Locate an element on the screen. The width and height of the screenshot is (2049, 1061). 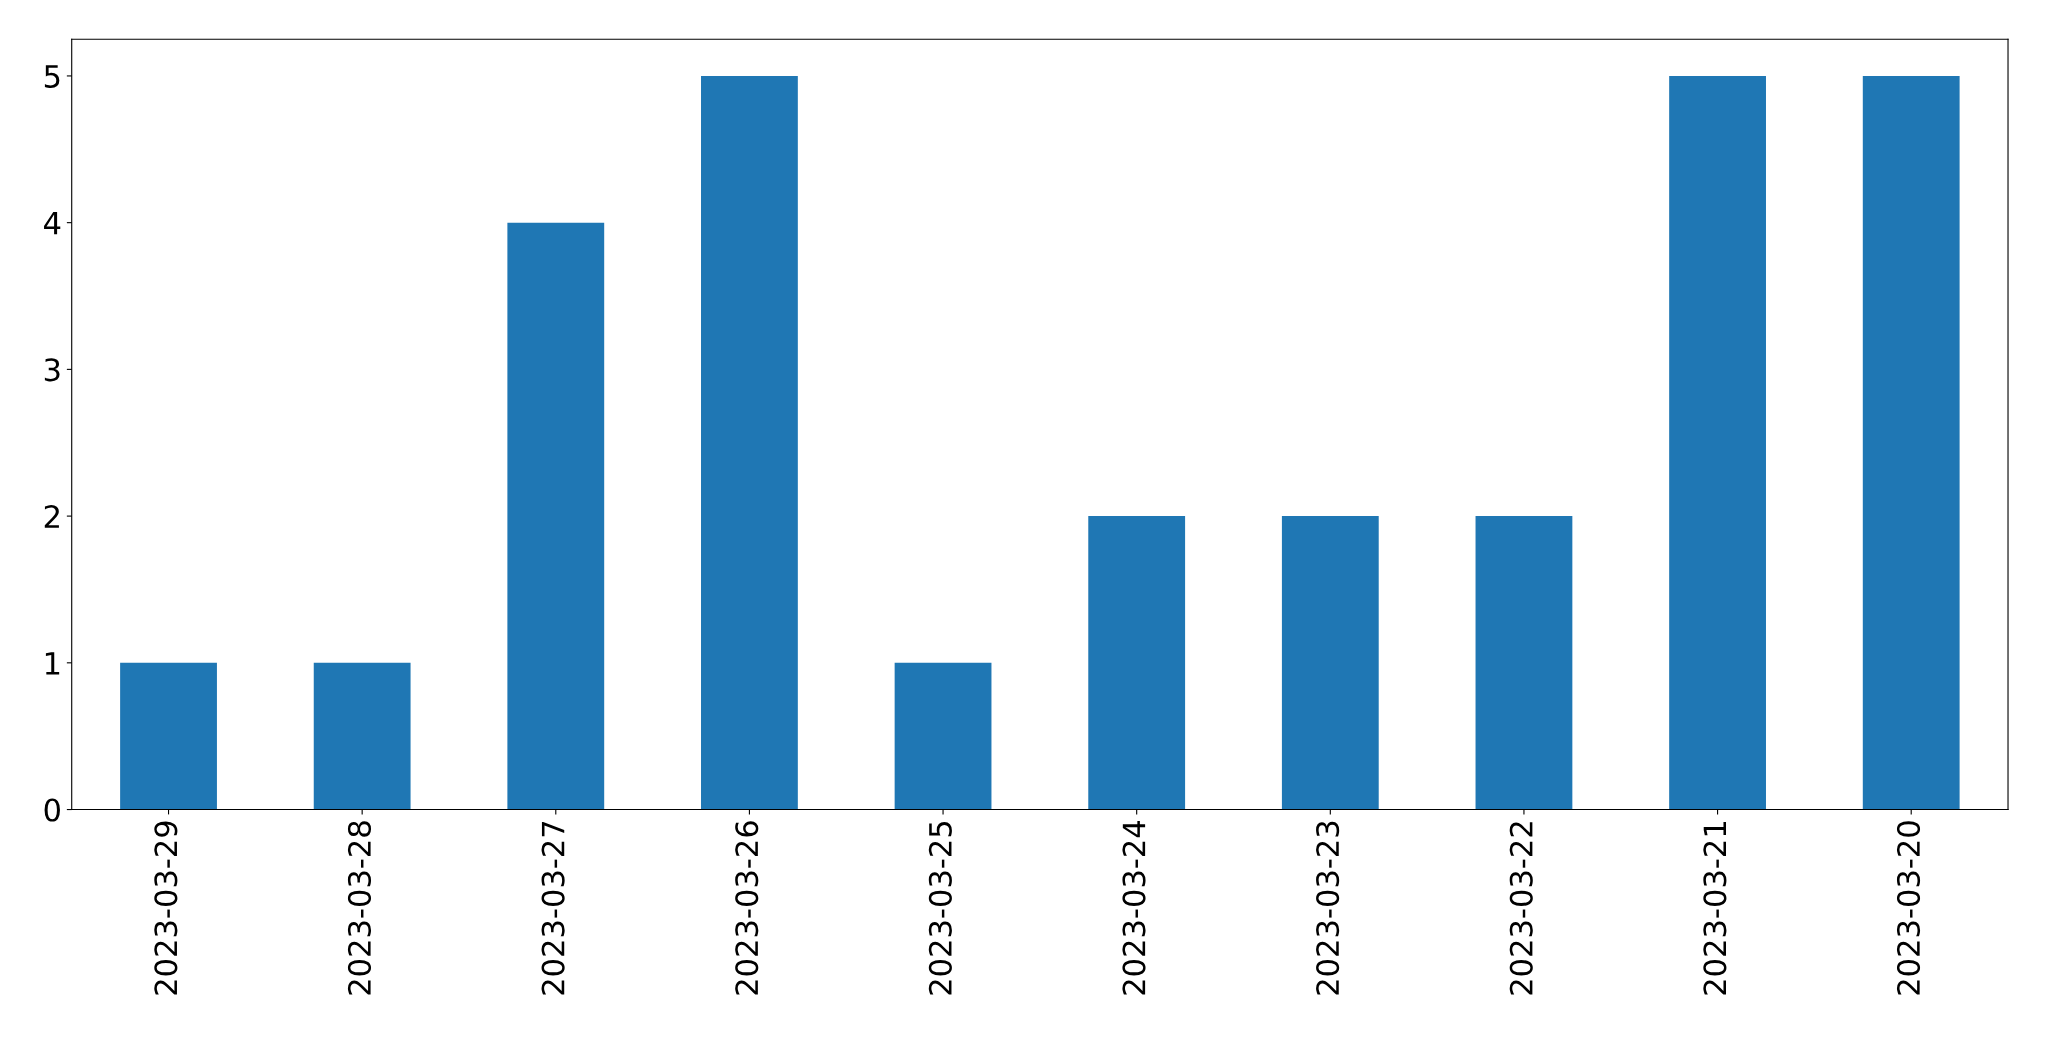
x-tick-label: 2023-03-25 is located at coordinates (940, 908).